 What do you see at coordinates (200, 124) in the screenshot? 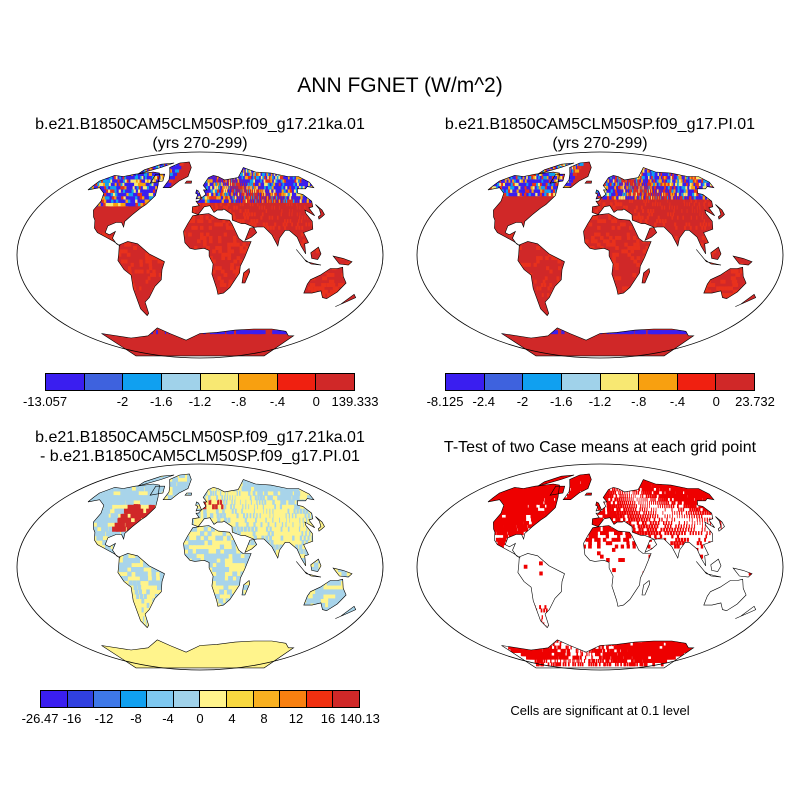
I see `panel-title-top-left-line1: b.e21.B1850CAM5CLM50SP.f09_g17.21ka.01` at bounding box center [200, 124].